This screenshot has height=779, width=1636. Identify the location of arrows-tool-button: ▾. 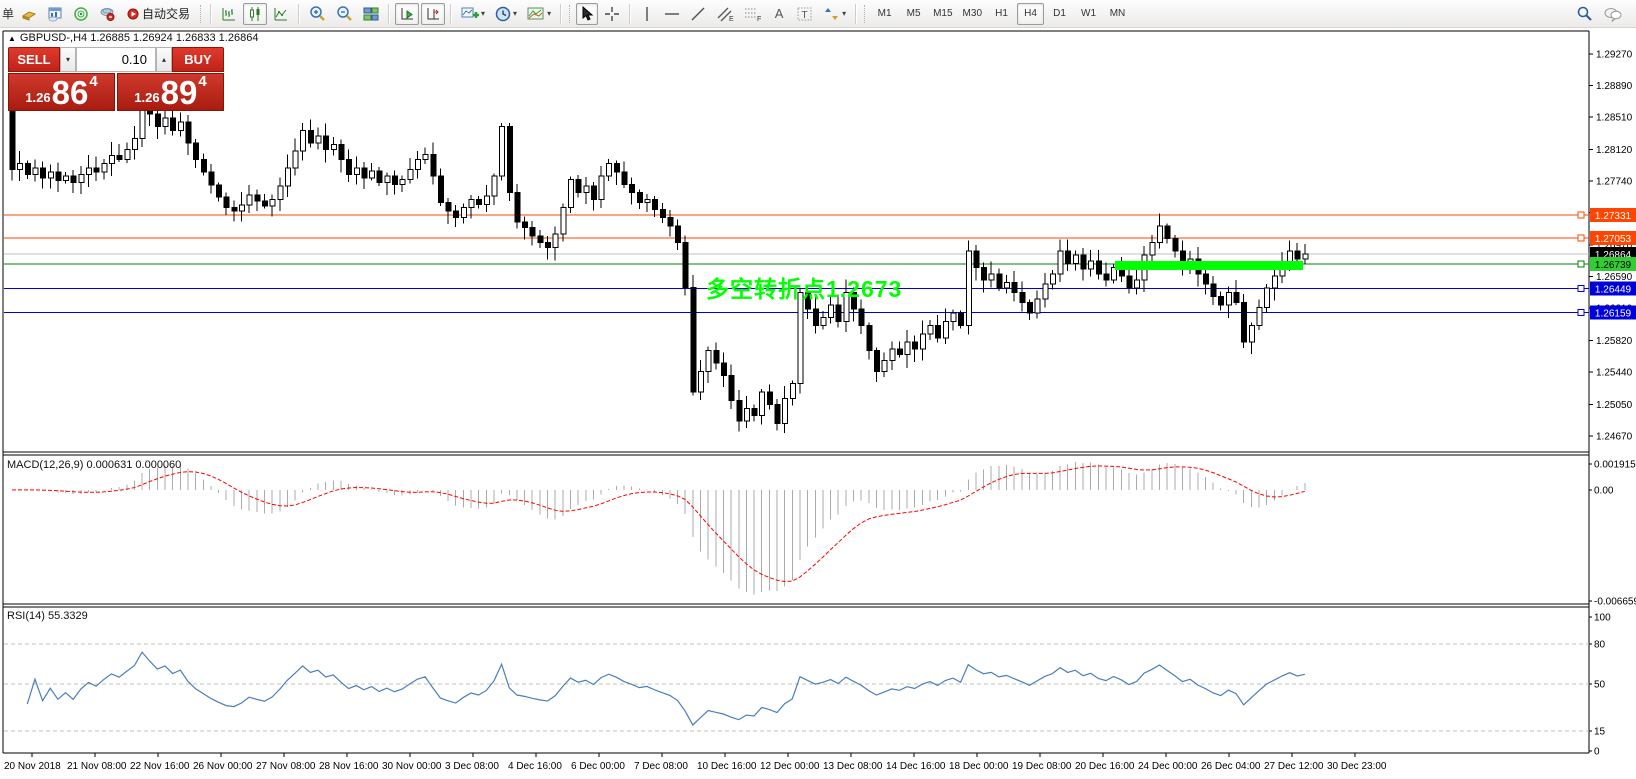
(835, 14).